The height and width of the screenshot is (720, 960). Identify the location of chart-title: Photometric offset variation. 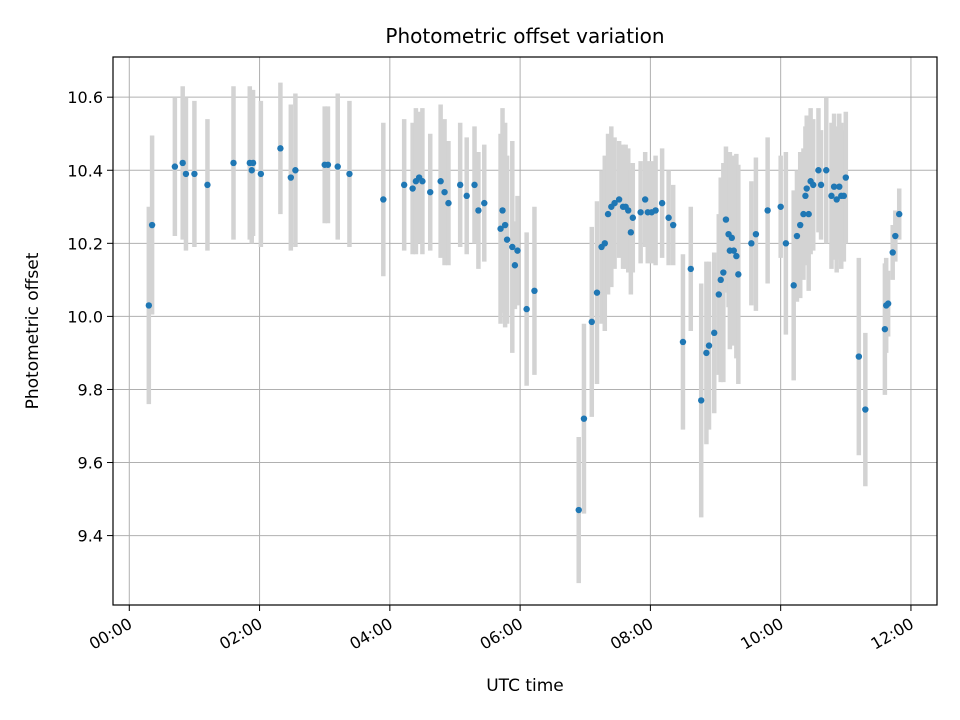
(524, 36).